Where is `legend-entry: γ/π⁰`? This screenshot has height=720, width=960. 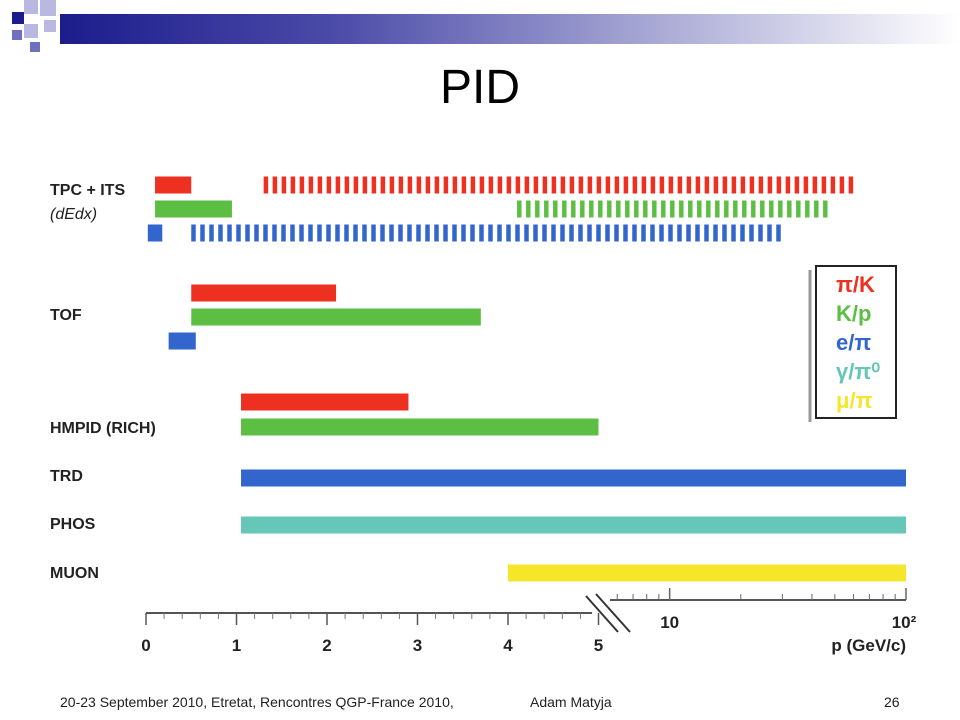
legend-entry: γ/π⁰ is located at coordinates (858, 371).